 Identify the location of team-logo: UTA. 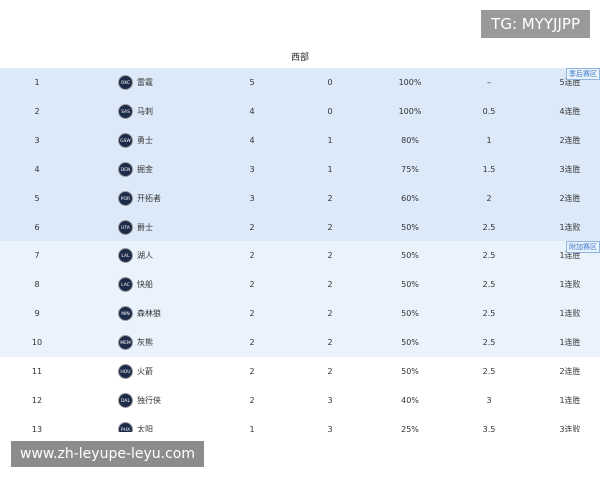
(125, 227).